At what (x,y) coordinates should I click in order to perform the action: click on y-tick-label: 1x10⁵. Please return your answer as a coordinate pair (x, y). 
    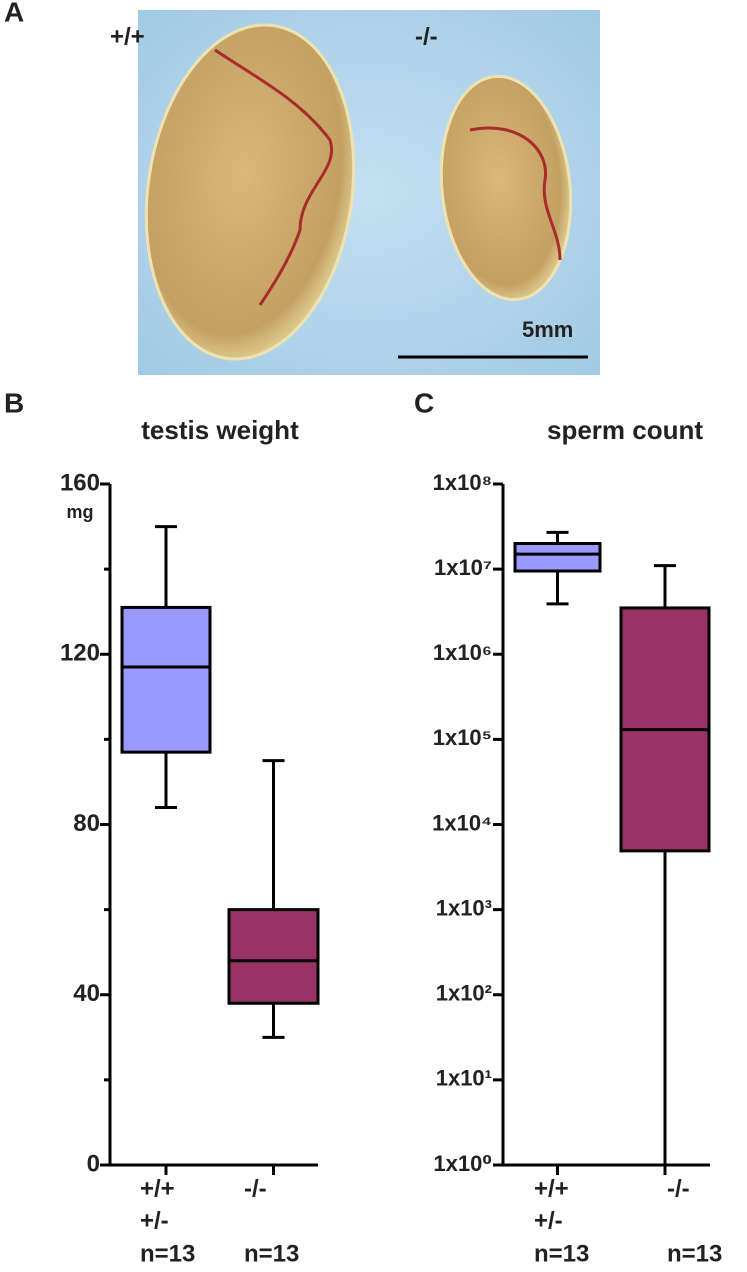
    Looking at the image, I should click on (462, 737).